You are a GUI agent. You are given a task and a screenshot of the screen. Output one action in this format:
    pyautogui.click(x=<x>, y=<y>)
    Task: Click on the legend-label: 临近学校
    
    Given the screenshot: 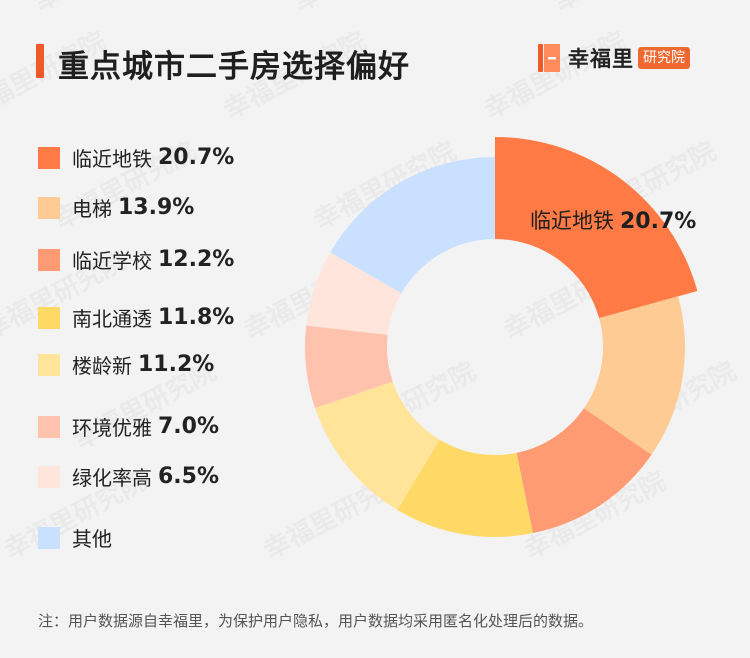 What is the action you would take?
    pyautogui.click(x=112, y=261)
    